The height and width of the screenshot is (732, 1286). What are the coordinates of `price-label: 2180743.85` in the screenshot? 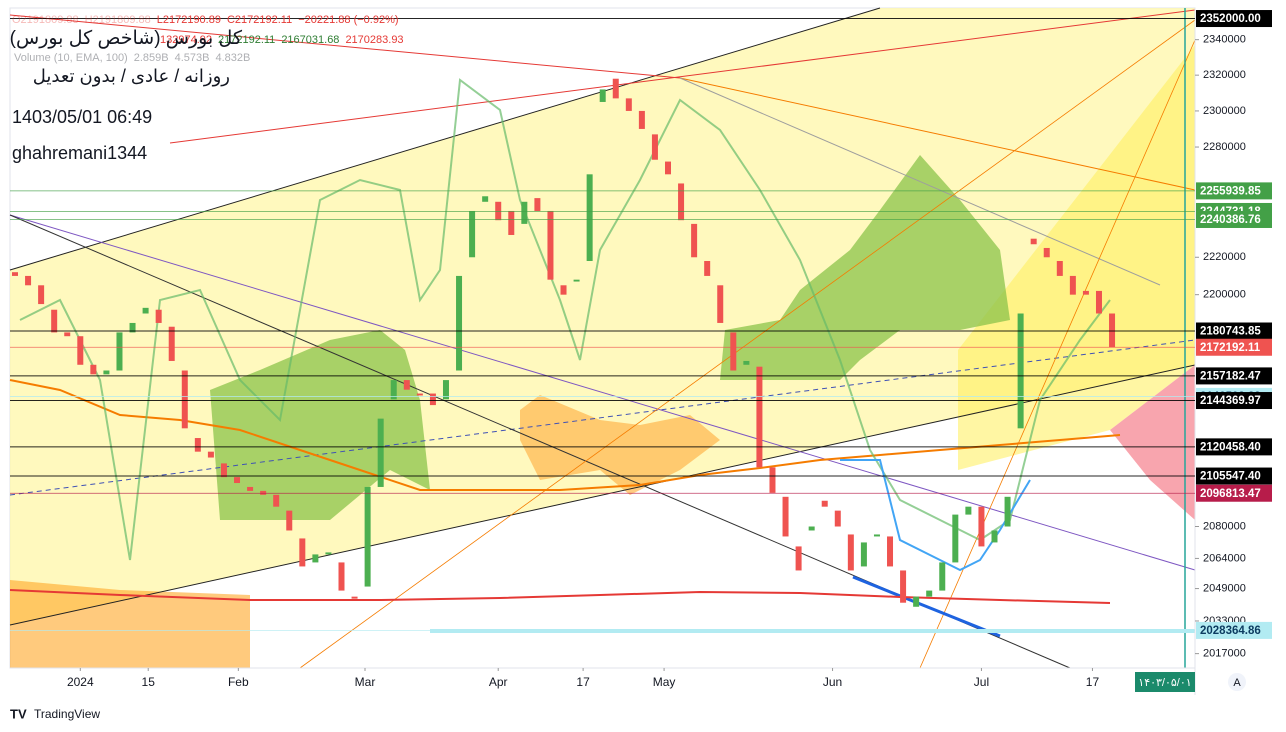 It's located at (1230, 332).